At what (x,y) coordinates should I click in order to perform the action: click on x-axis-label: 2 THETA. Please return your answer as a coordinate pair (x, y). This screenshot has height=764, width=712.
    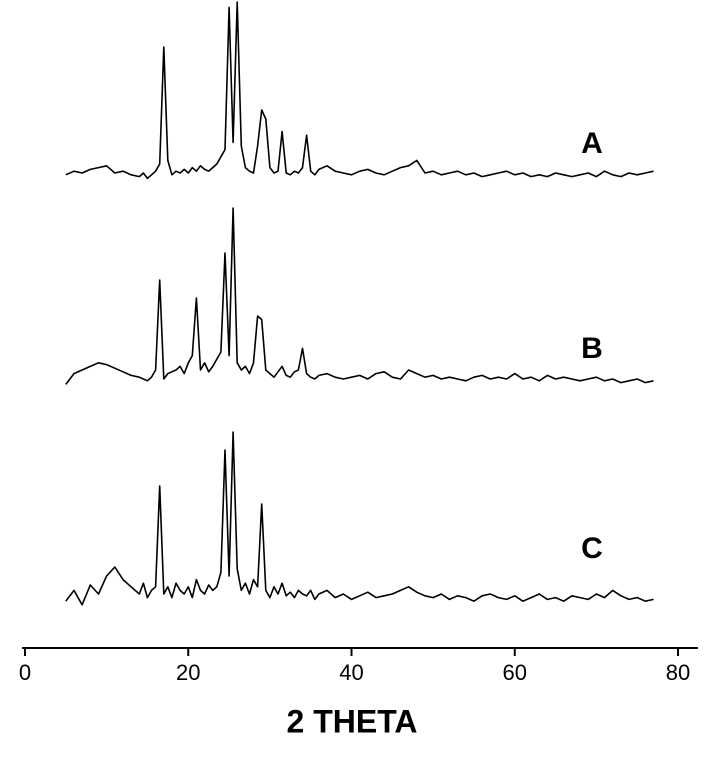
    Looking at the image, I should click on (352, 721).